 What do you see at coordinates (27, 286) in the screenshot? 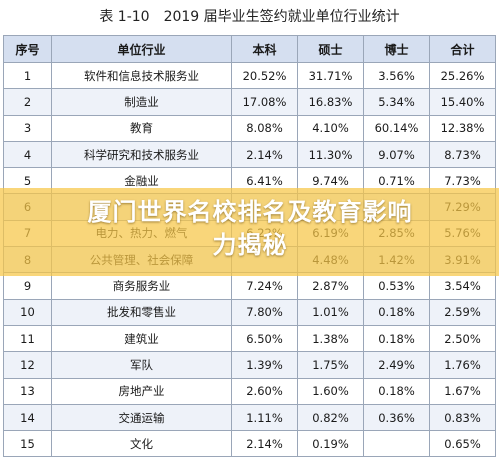
I see `cell-index: 9` at bounding box center [27, 286].